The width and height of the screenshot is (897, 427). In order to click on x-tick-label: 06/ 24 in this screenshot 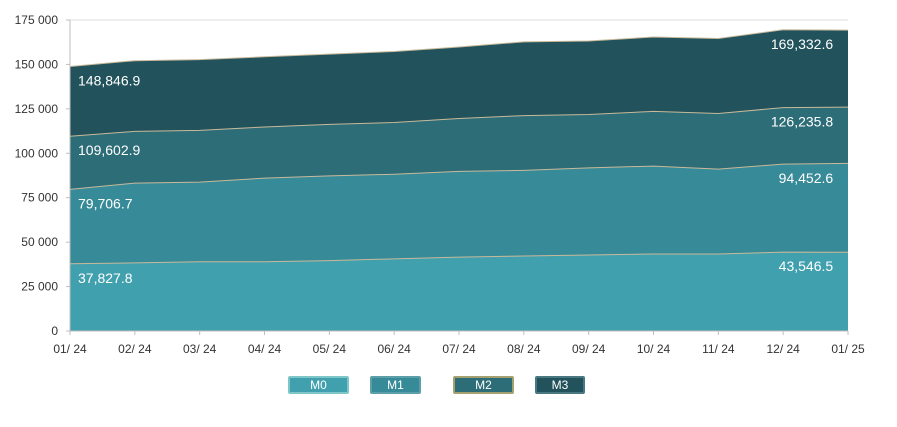, I will do `click(394, 349)`.